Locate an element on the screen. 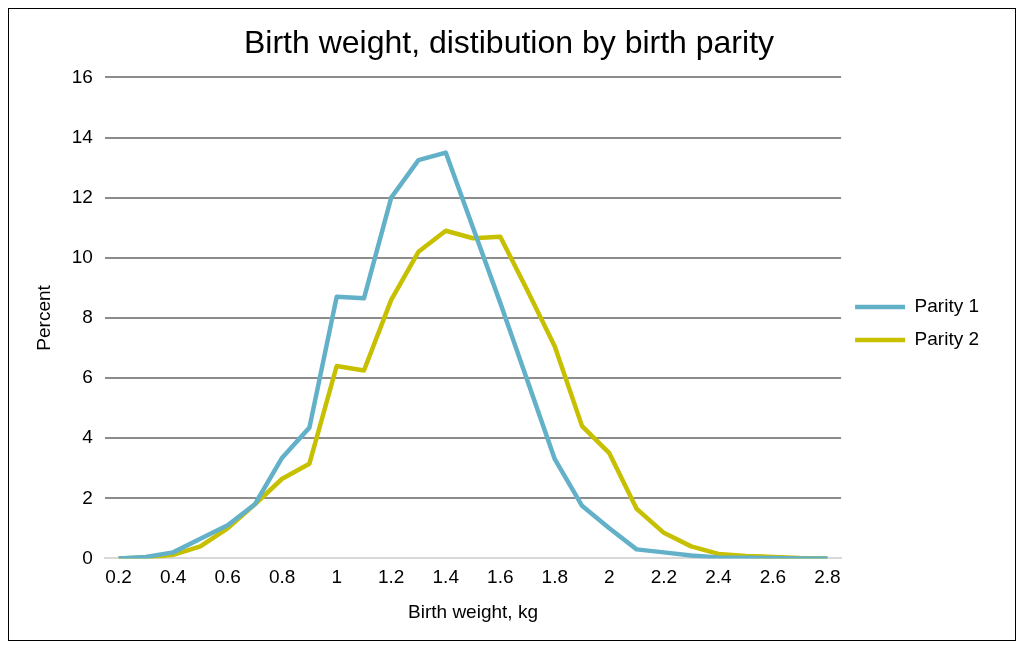  x-tick-label: 2 is located at coordinates (609, 577).